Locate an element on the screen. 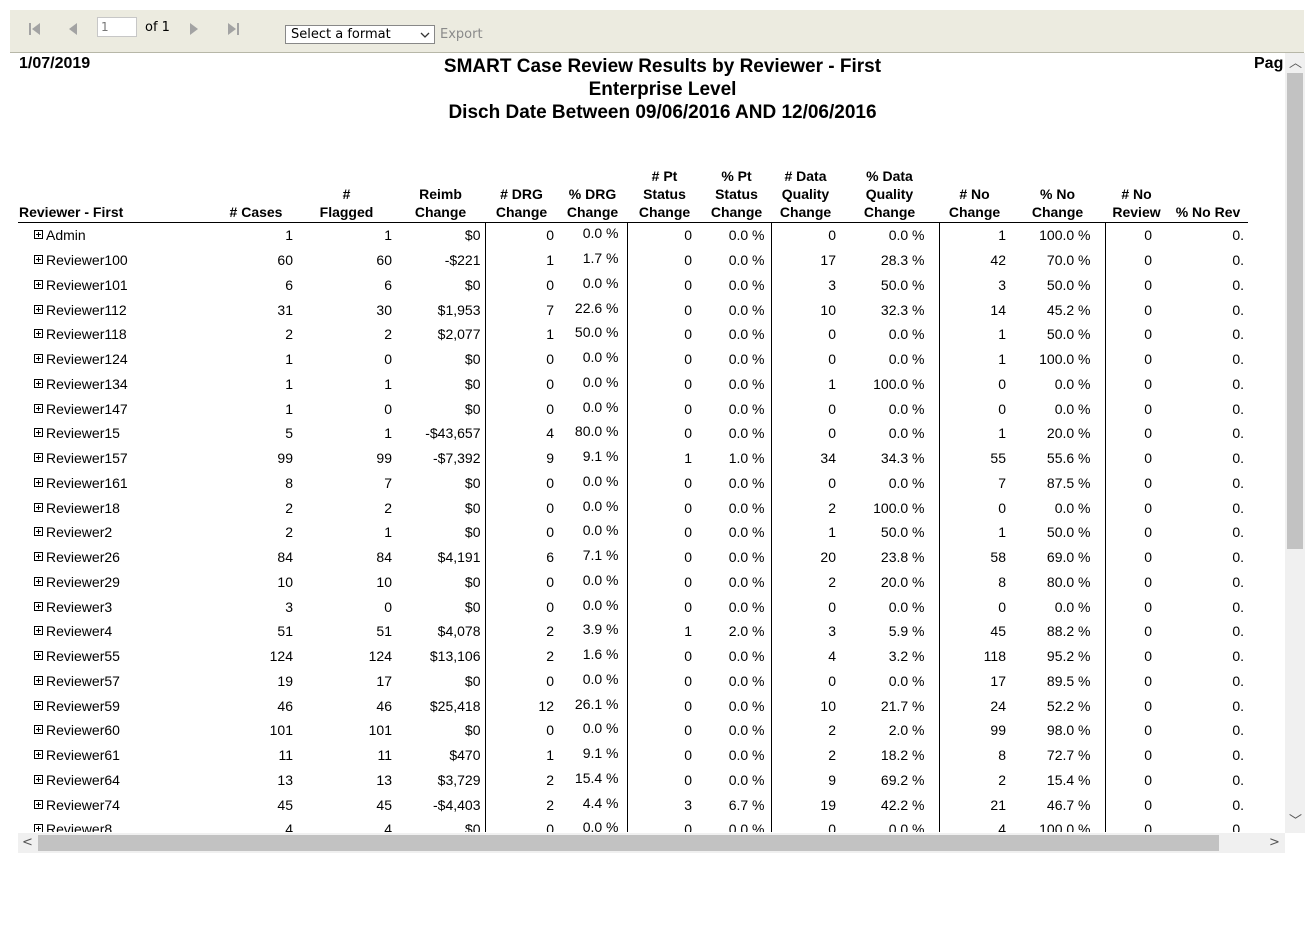 Image resolution: width=1312 pixels, height=937 pixels. reviewer-name-cell: Reviewer64 is located at coordinates (116, 780).